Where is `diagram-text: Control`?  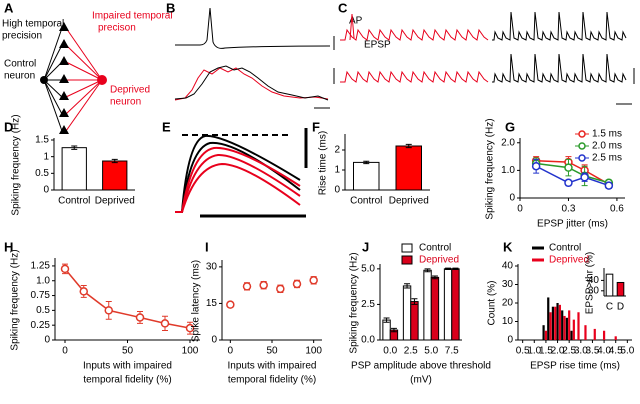
diagram-text: Control is located at coordinates (20, 64).